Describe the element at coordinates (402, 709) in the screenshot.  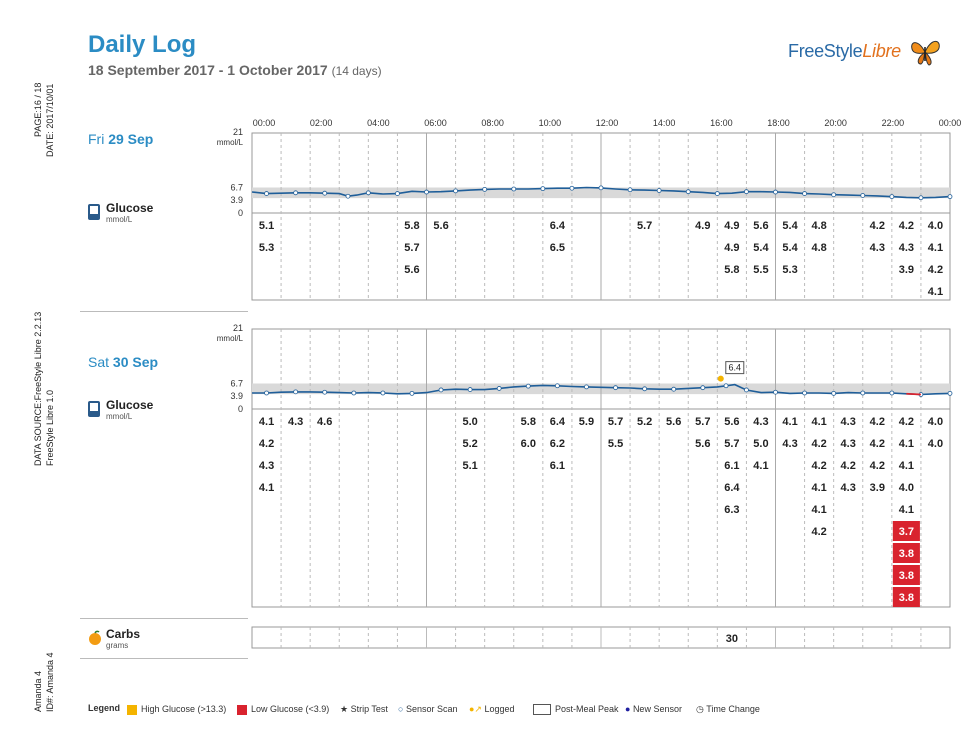
I see `scan-circle-icon: ○` at that location.